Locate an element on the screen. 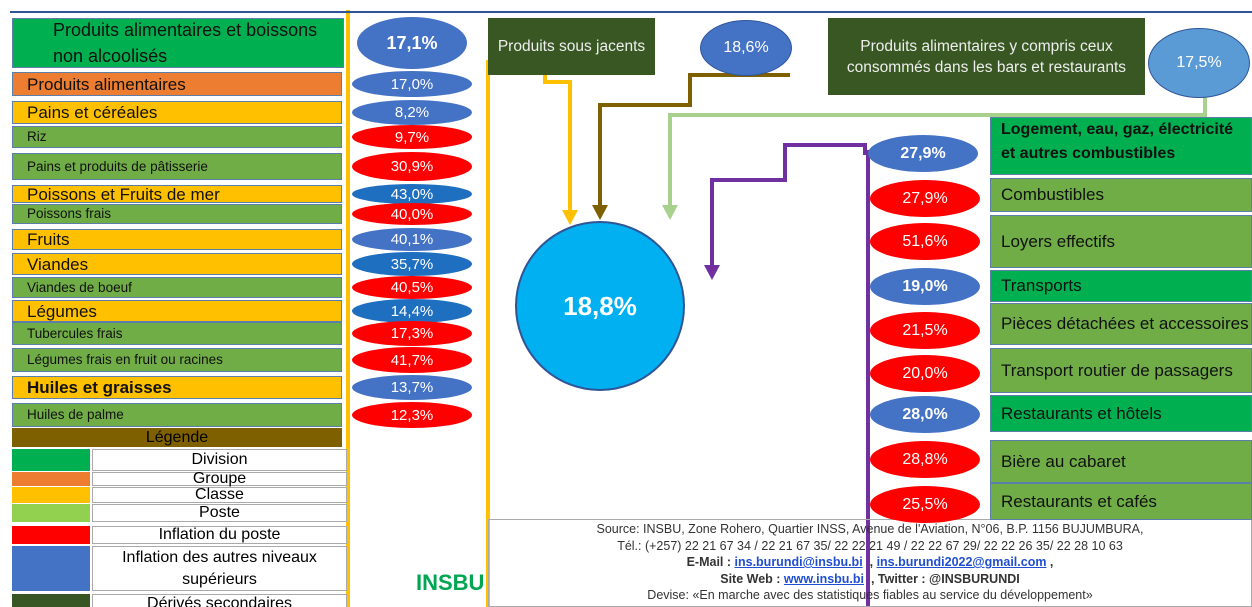 This screenshot has height=607, width=1252. category-label: Transport routier de passagers is located at coordinates (1121, 370).